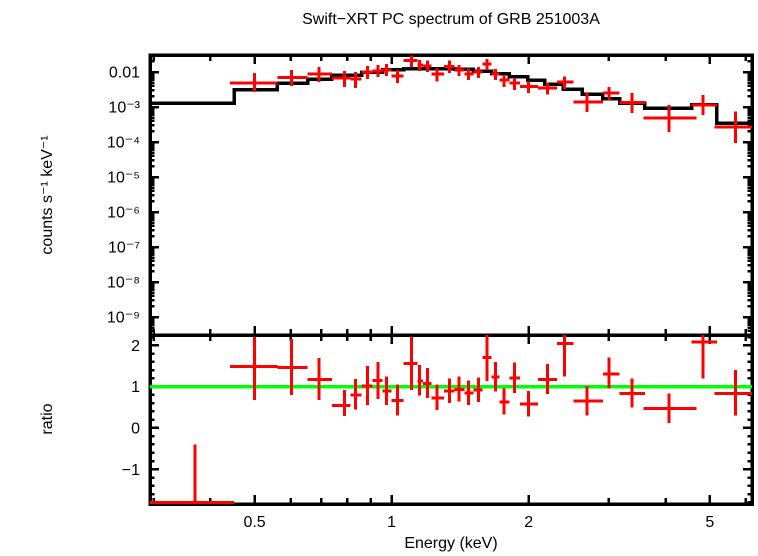  I want to click on y-tick-label-spectrum: 10⁻⁵, so click(123, 178).